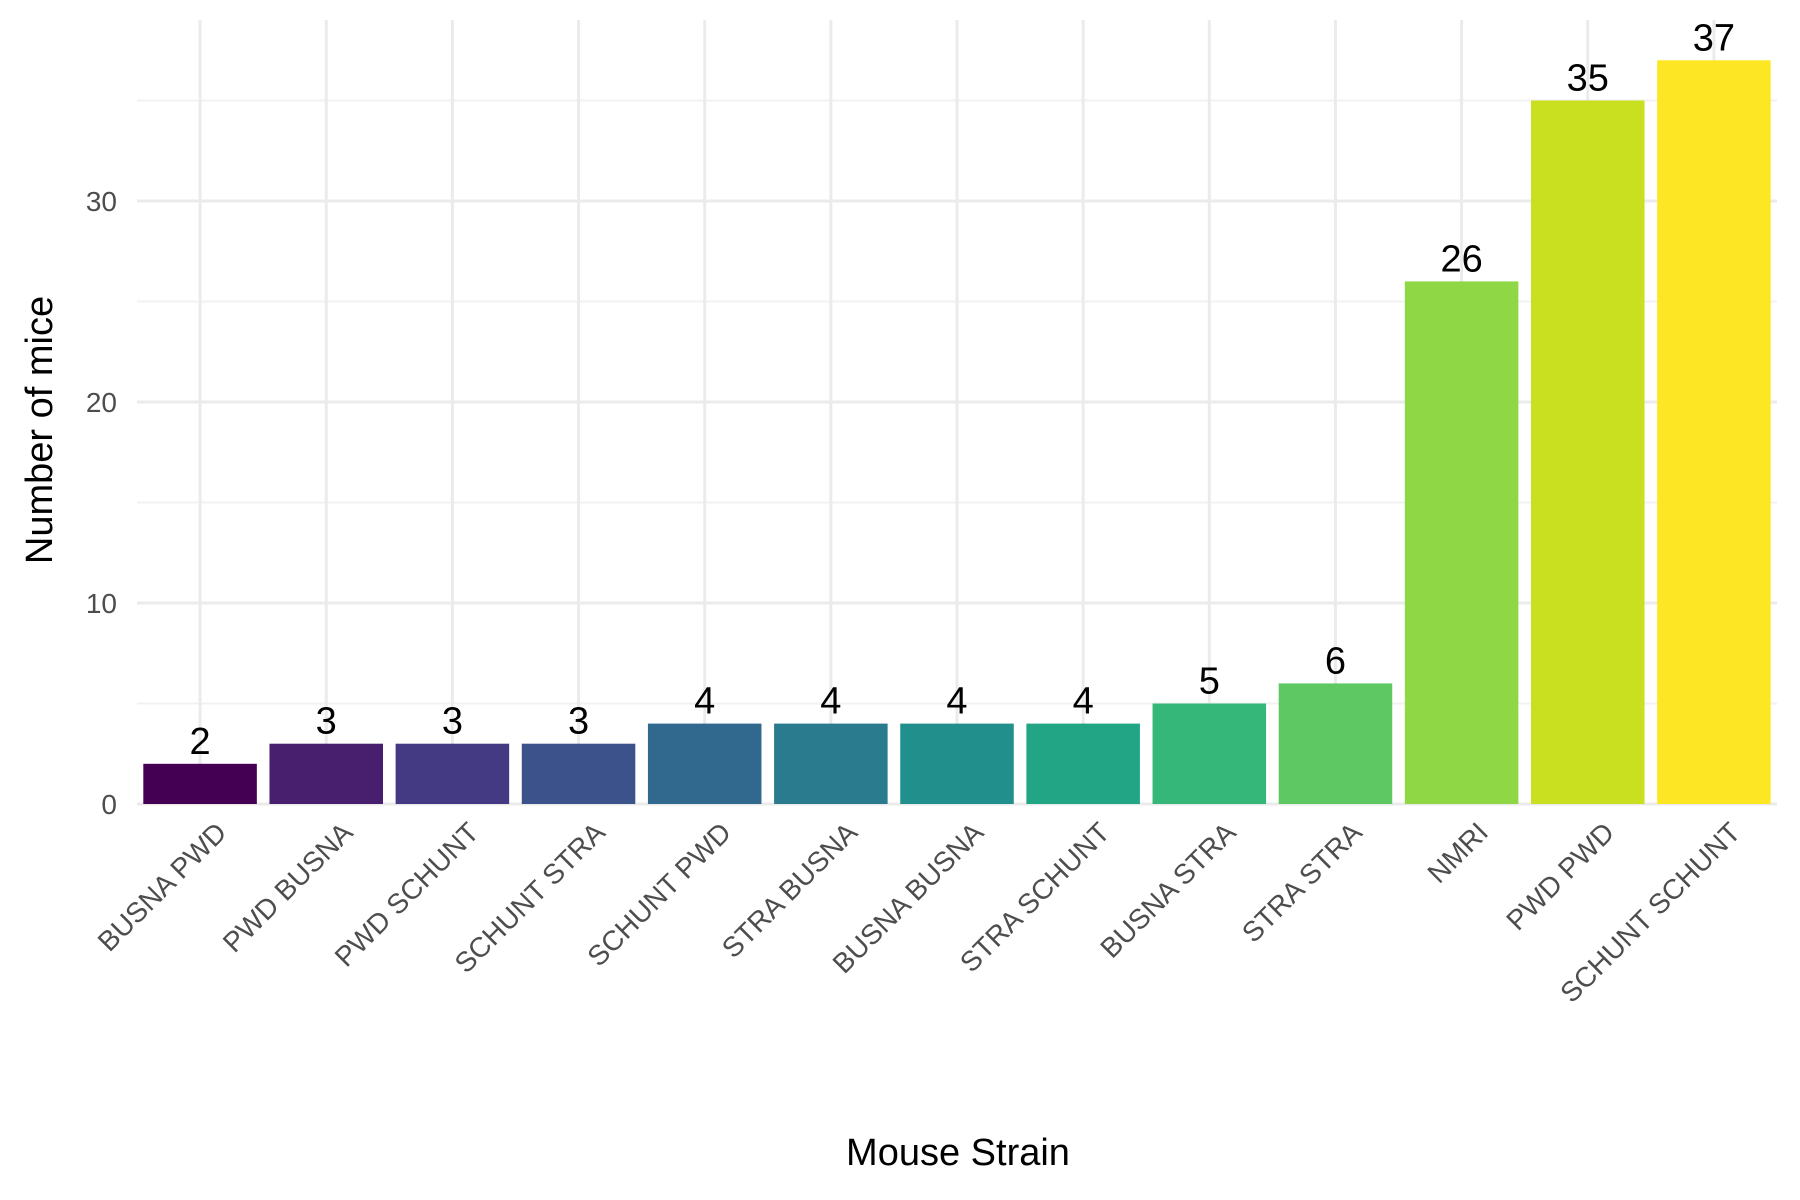 The width and height of the screenshot is (1800, 1200). What do you see at coordinates (958, 1153) in the screenshot?
I see `x-axis-title: Mouse Strain` at bounding box center [958, 1153].